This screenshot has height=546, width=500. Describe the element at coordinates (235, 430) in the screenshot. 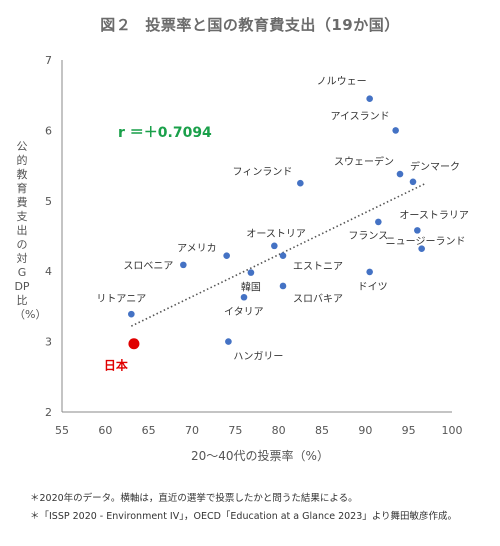

I see `x-tick-label: 75` at that location.